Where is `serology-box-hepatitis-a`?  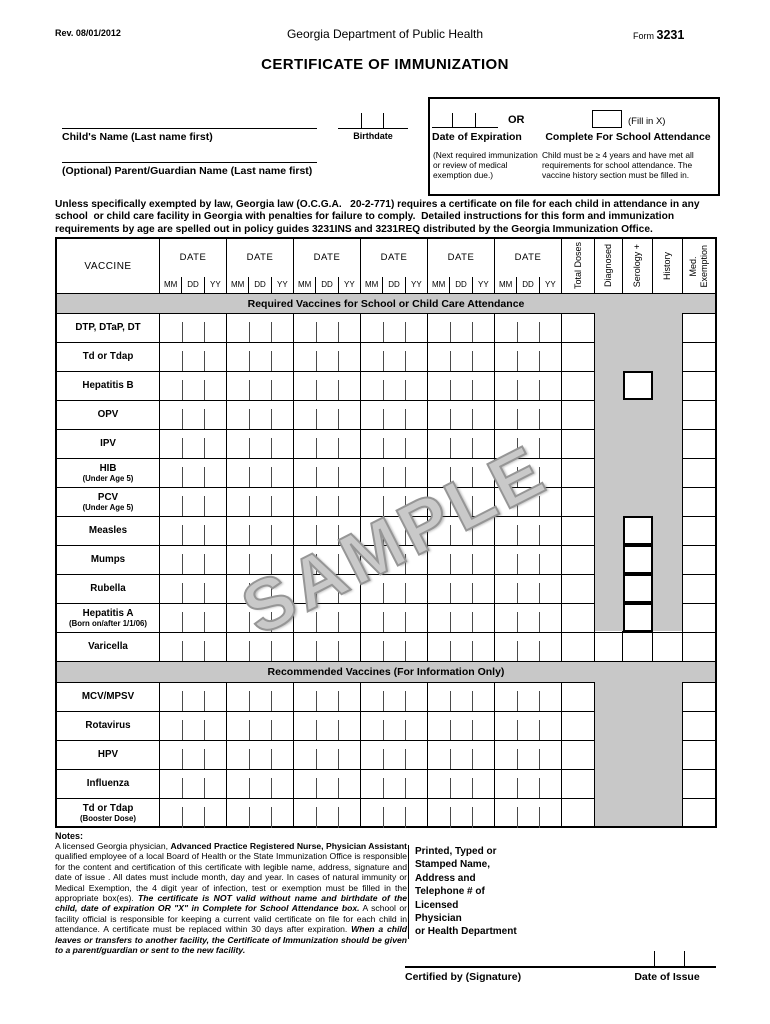
serology-box-hepatitis-a is located at coordinates (638, 617).